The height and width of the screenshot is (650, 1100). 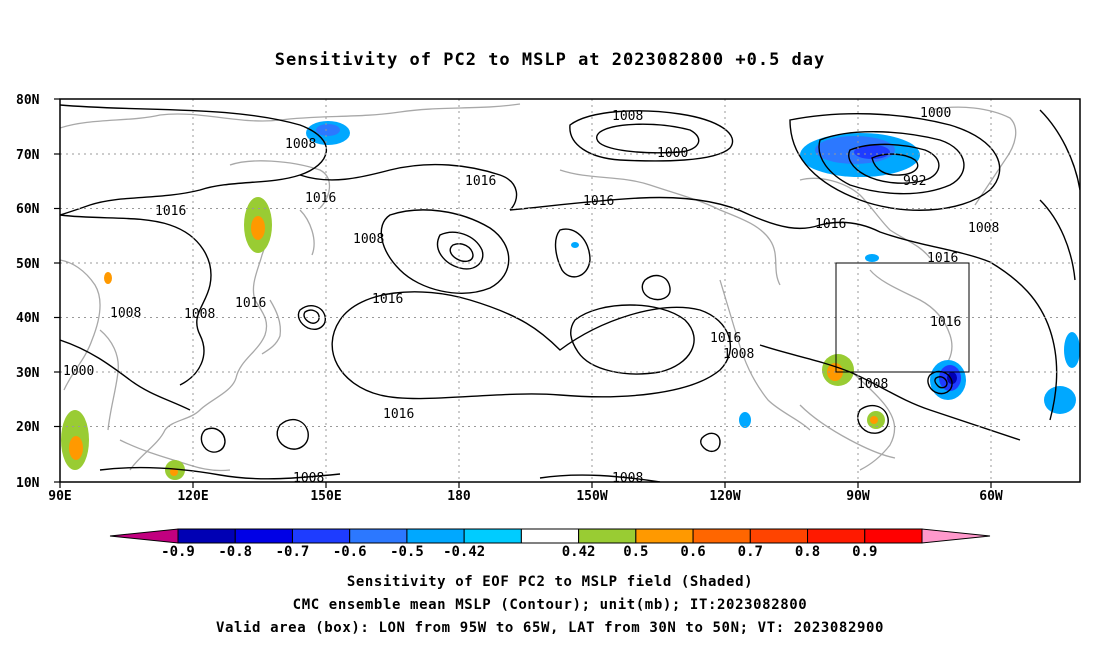 I want to click on lon-label: 120W, so click(x=724, y=496).